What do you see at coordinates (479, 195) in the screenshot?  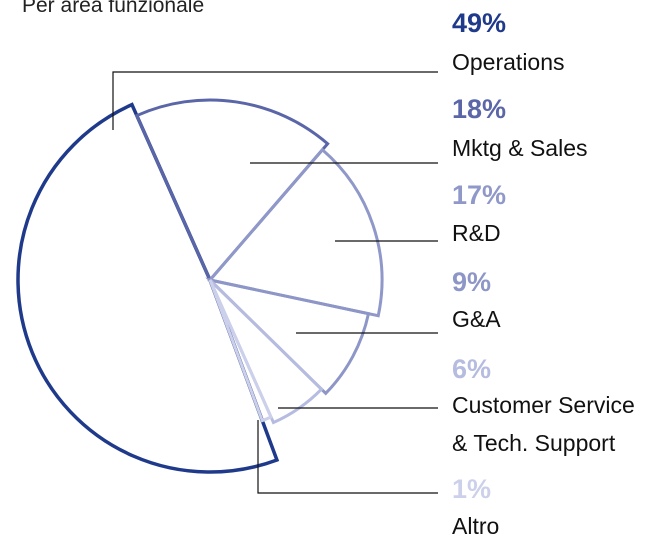 I see `value-label: 17%` at bounding box center [479, 195].